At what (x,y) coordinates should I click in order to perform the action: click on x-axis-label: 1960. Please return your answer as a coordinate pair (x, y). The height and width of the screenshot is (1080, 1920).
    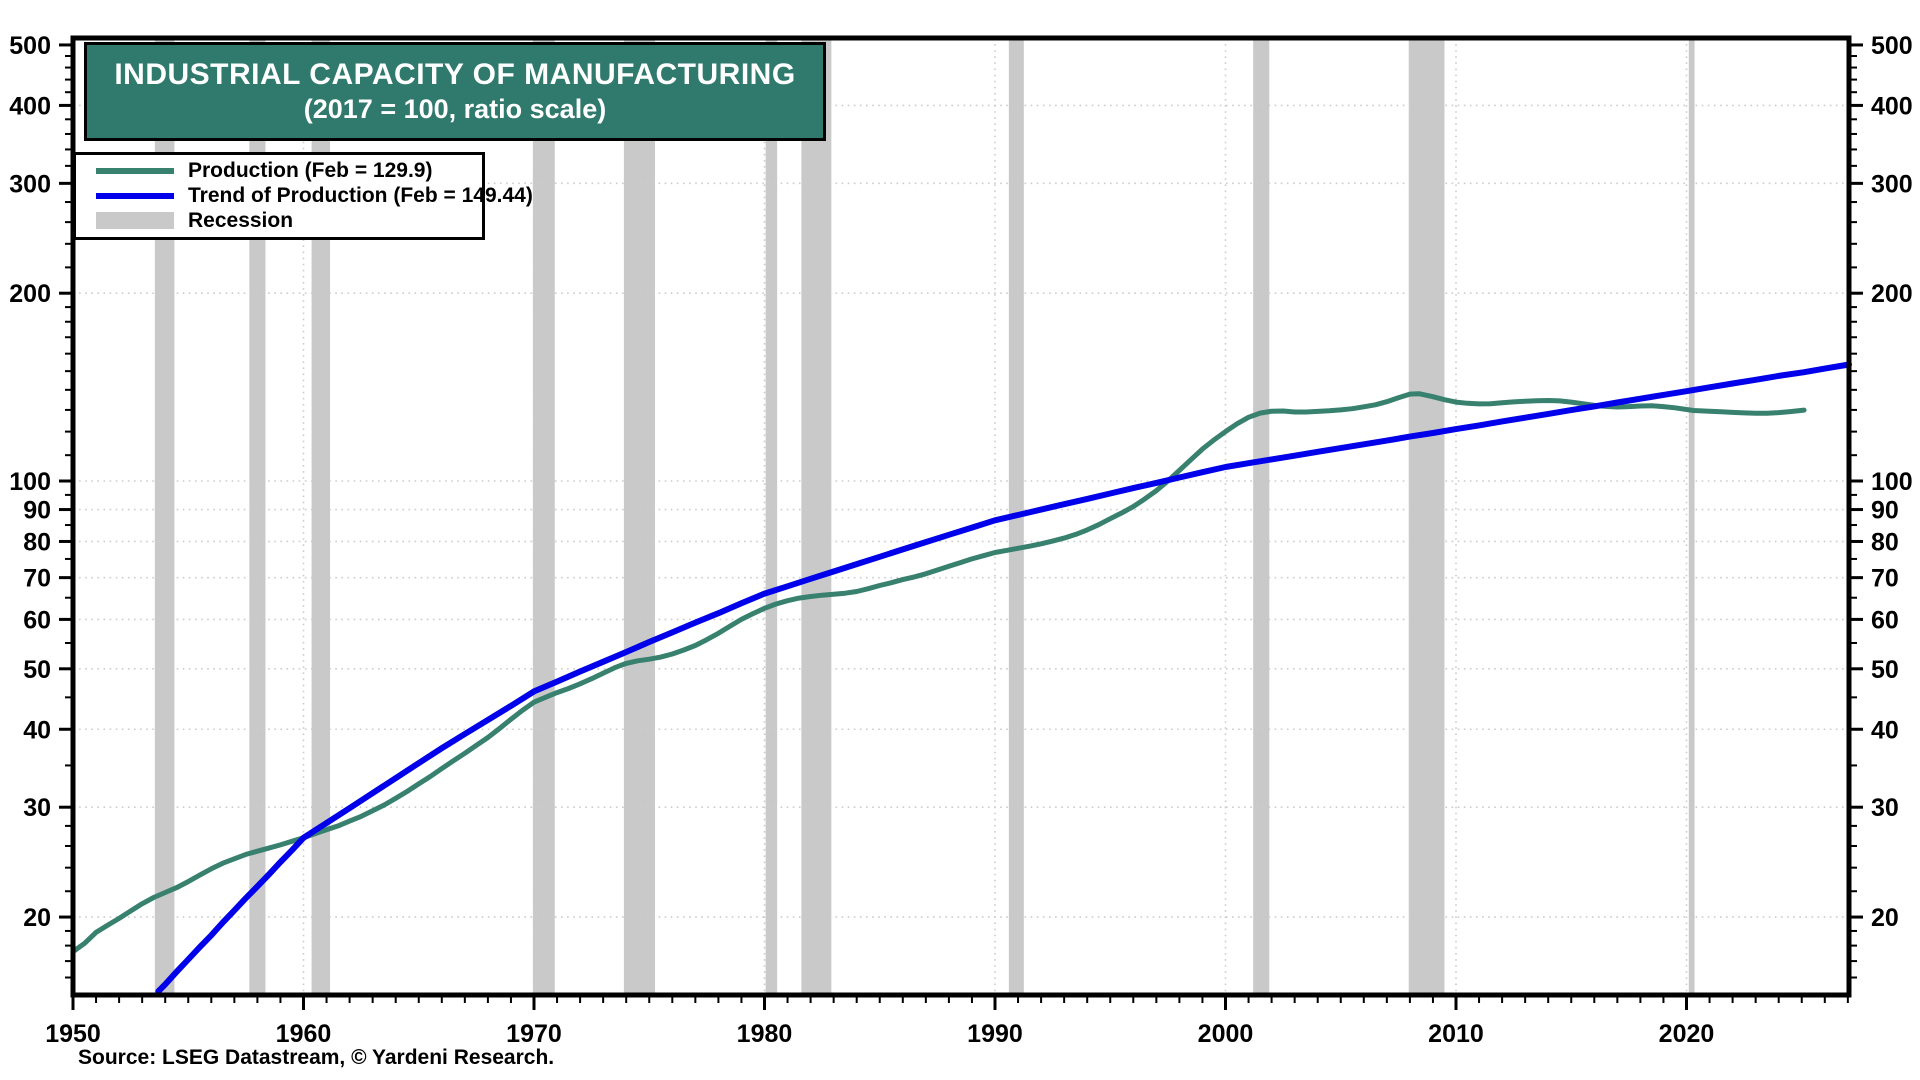
    Looking at the image, I should click on (304, 1034).